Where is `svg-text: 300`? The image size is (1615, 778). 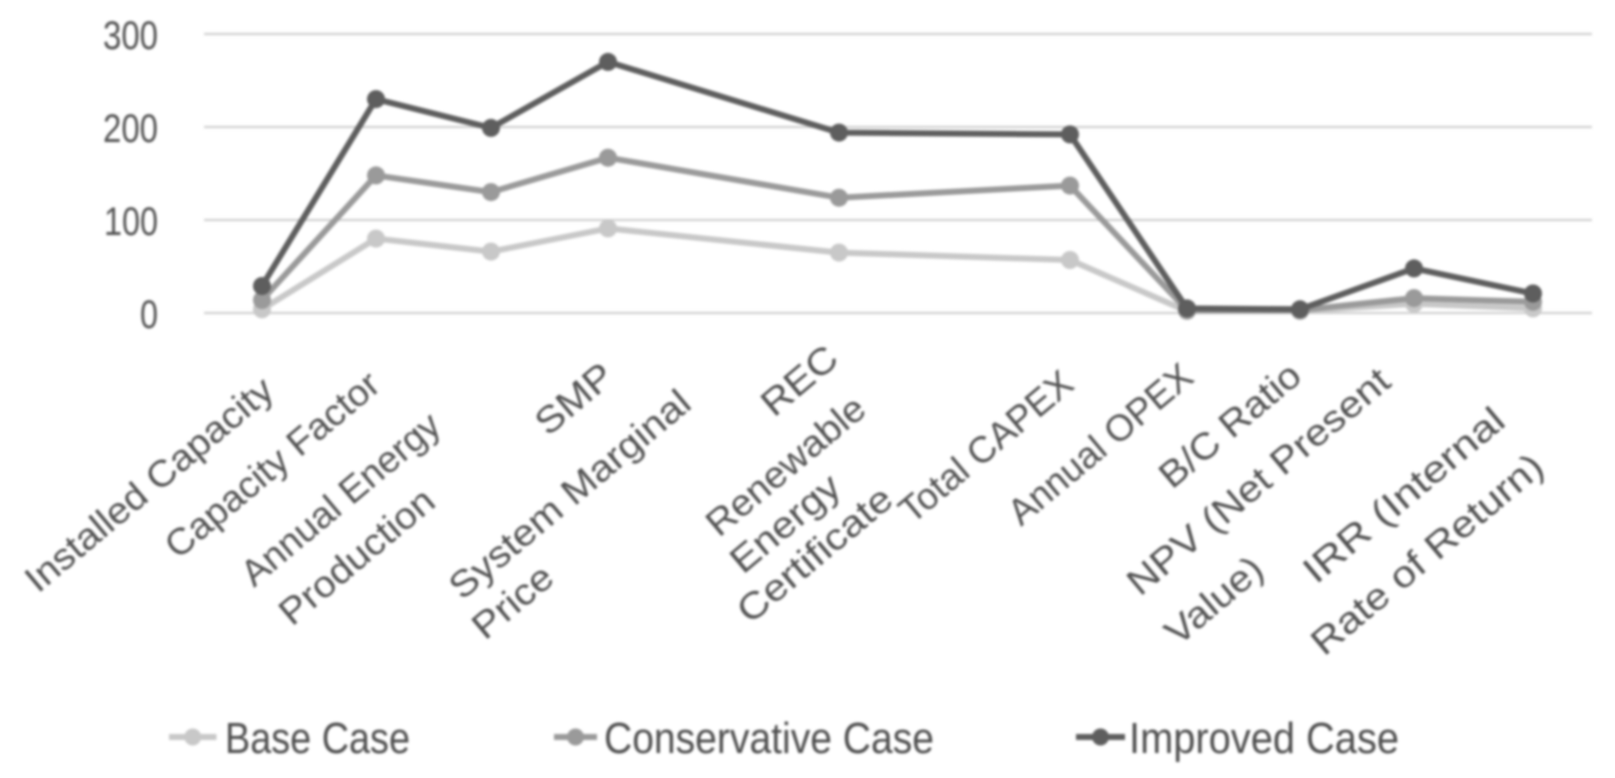
svg-text: 300 is located at coordinates (130, 36).